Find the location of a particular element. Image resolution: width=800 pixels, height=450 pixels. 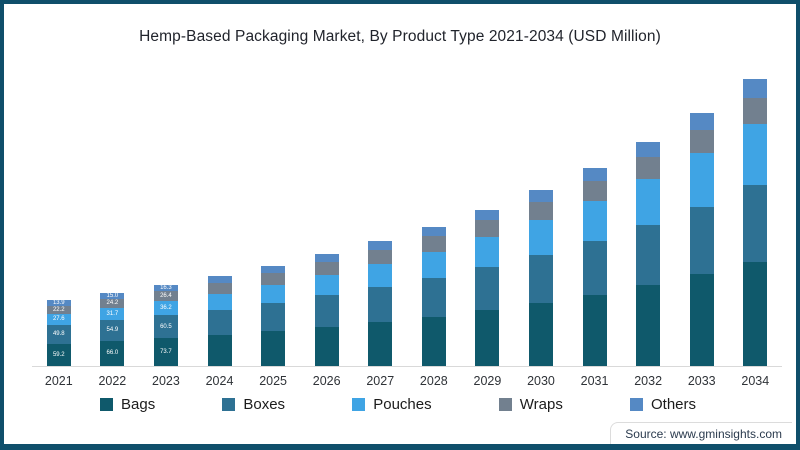

stacked-bar-2028 is located at coordinates (433, 296).